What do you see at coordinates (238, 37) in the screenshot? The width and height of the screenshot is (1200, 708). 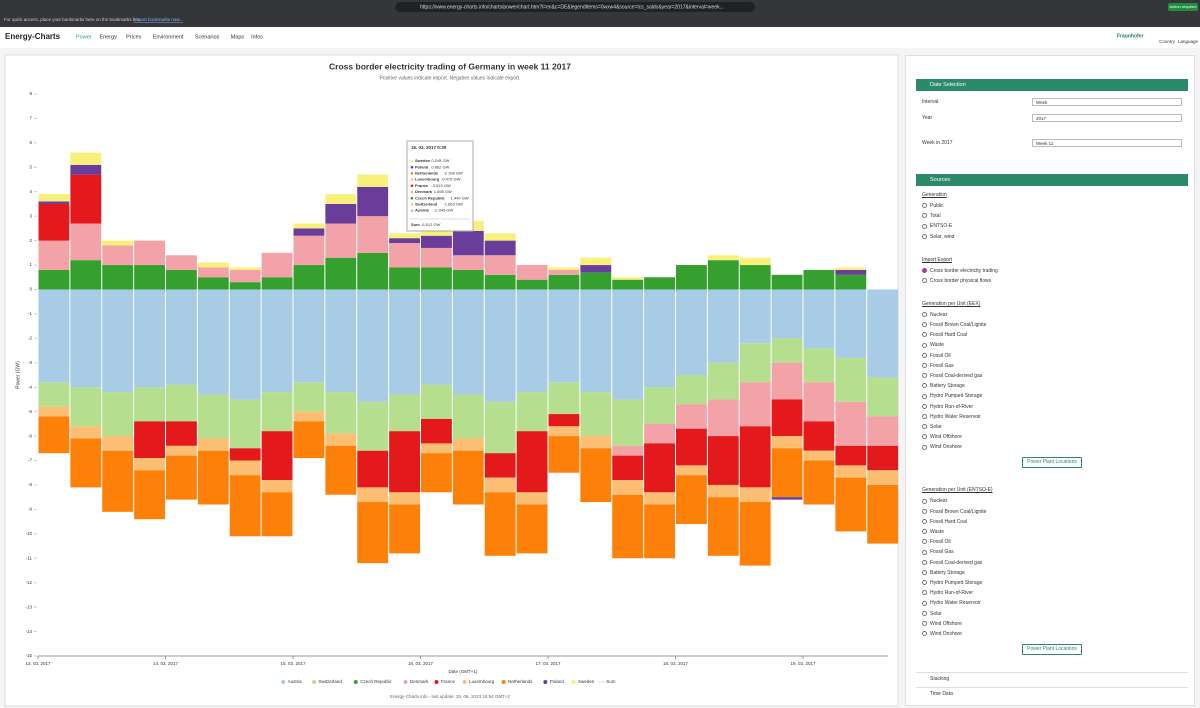 I see `nav-item: Maps` at bounding box center [238, 37].